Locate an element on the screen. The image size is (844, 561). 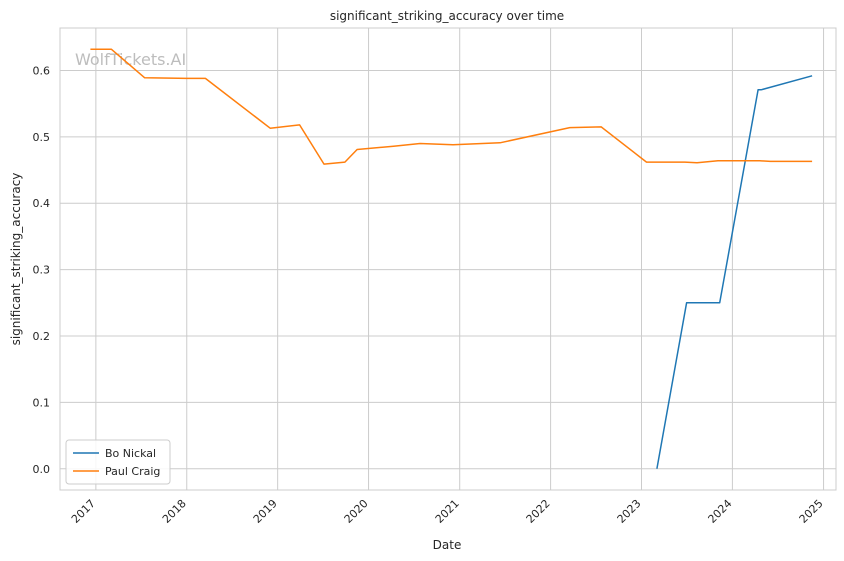
y-tick-label: 0.4 is located at coordinates (42, 203).